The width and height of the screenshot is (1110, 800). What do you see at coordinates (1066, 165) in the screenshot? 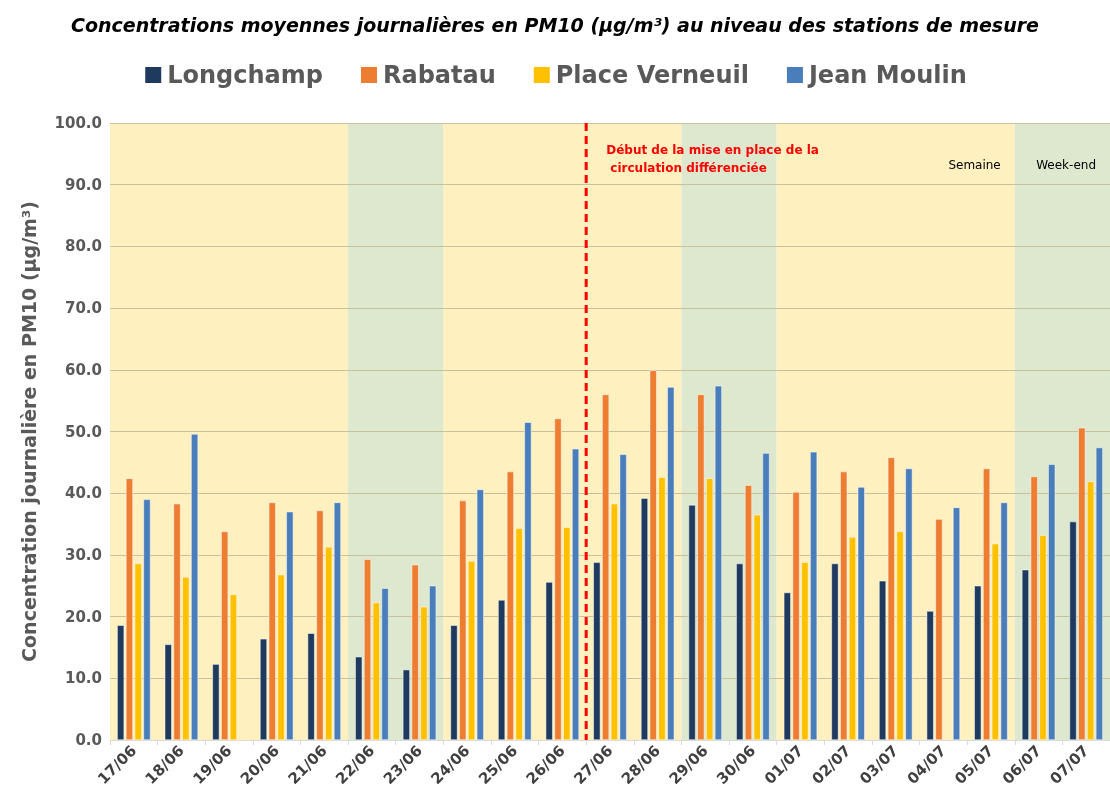
I see `band-label: Week-end` at bounding box center [1066, 165].